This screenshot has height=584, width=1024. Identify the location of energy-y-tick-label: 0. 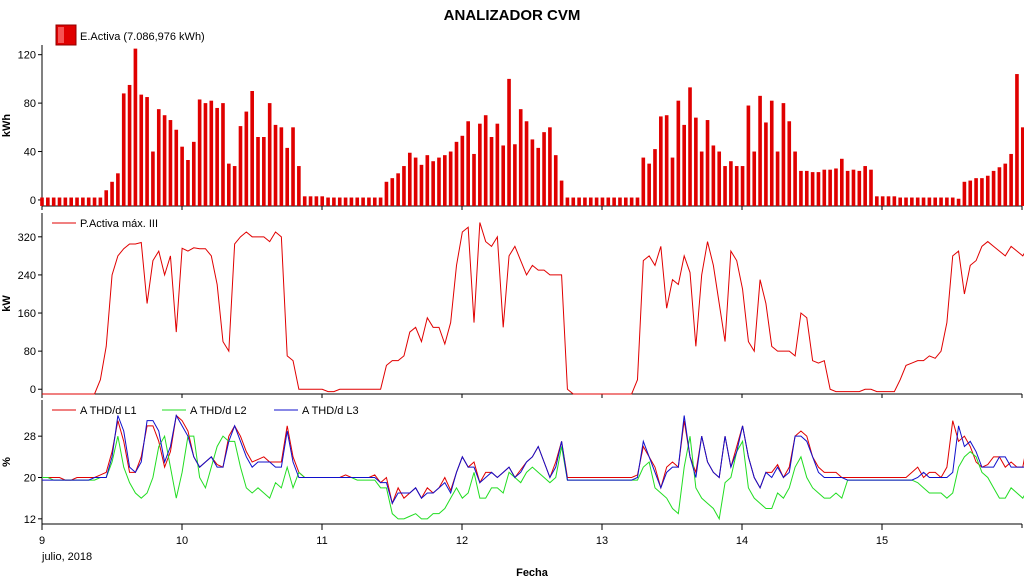
(33, 201).